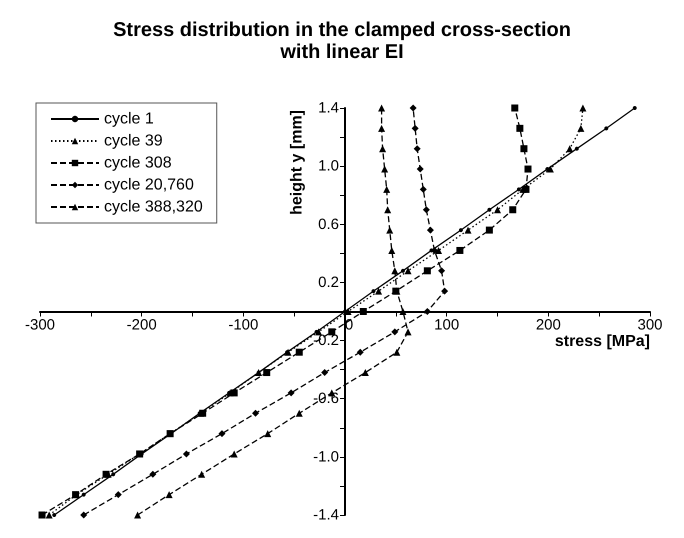  Describe the element at coordinates (650, 325) in the screenshot. I see `x-tick-label: 300` at that location.